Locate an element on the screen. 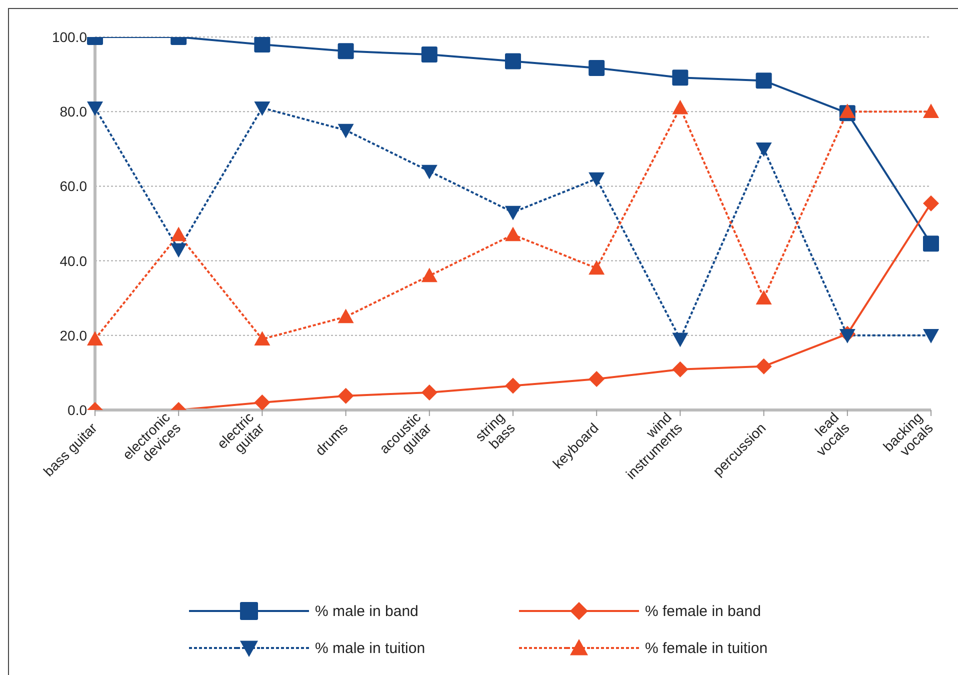 This screenshot has height=675, width=958. y-tick-label: 60.0 is located at coordinates (74, 186).